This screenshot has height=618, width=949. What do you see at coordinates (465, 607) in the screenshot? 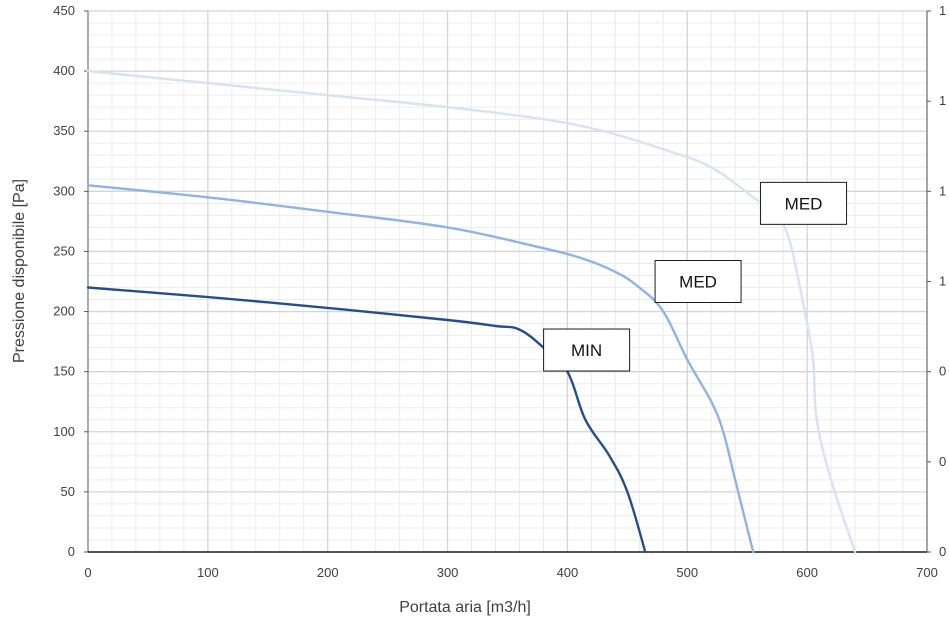
I see `x-axis-title: Portata aria [m3/h]` at bounding box center [465, 607].